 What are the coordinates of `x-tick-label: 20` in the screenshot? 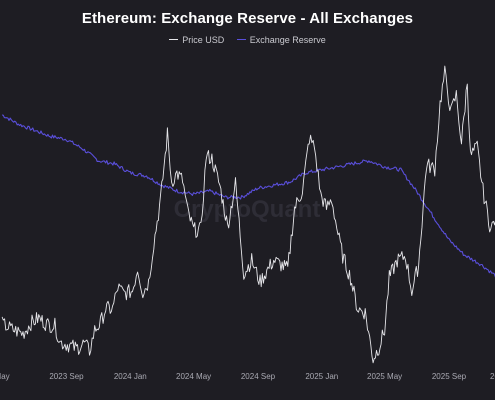 It's located at (492, 376).